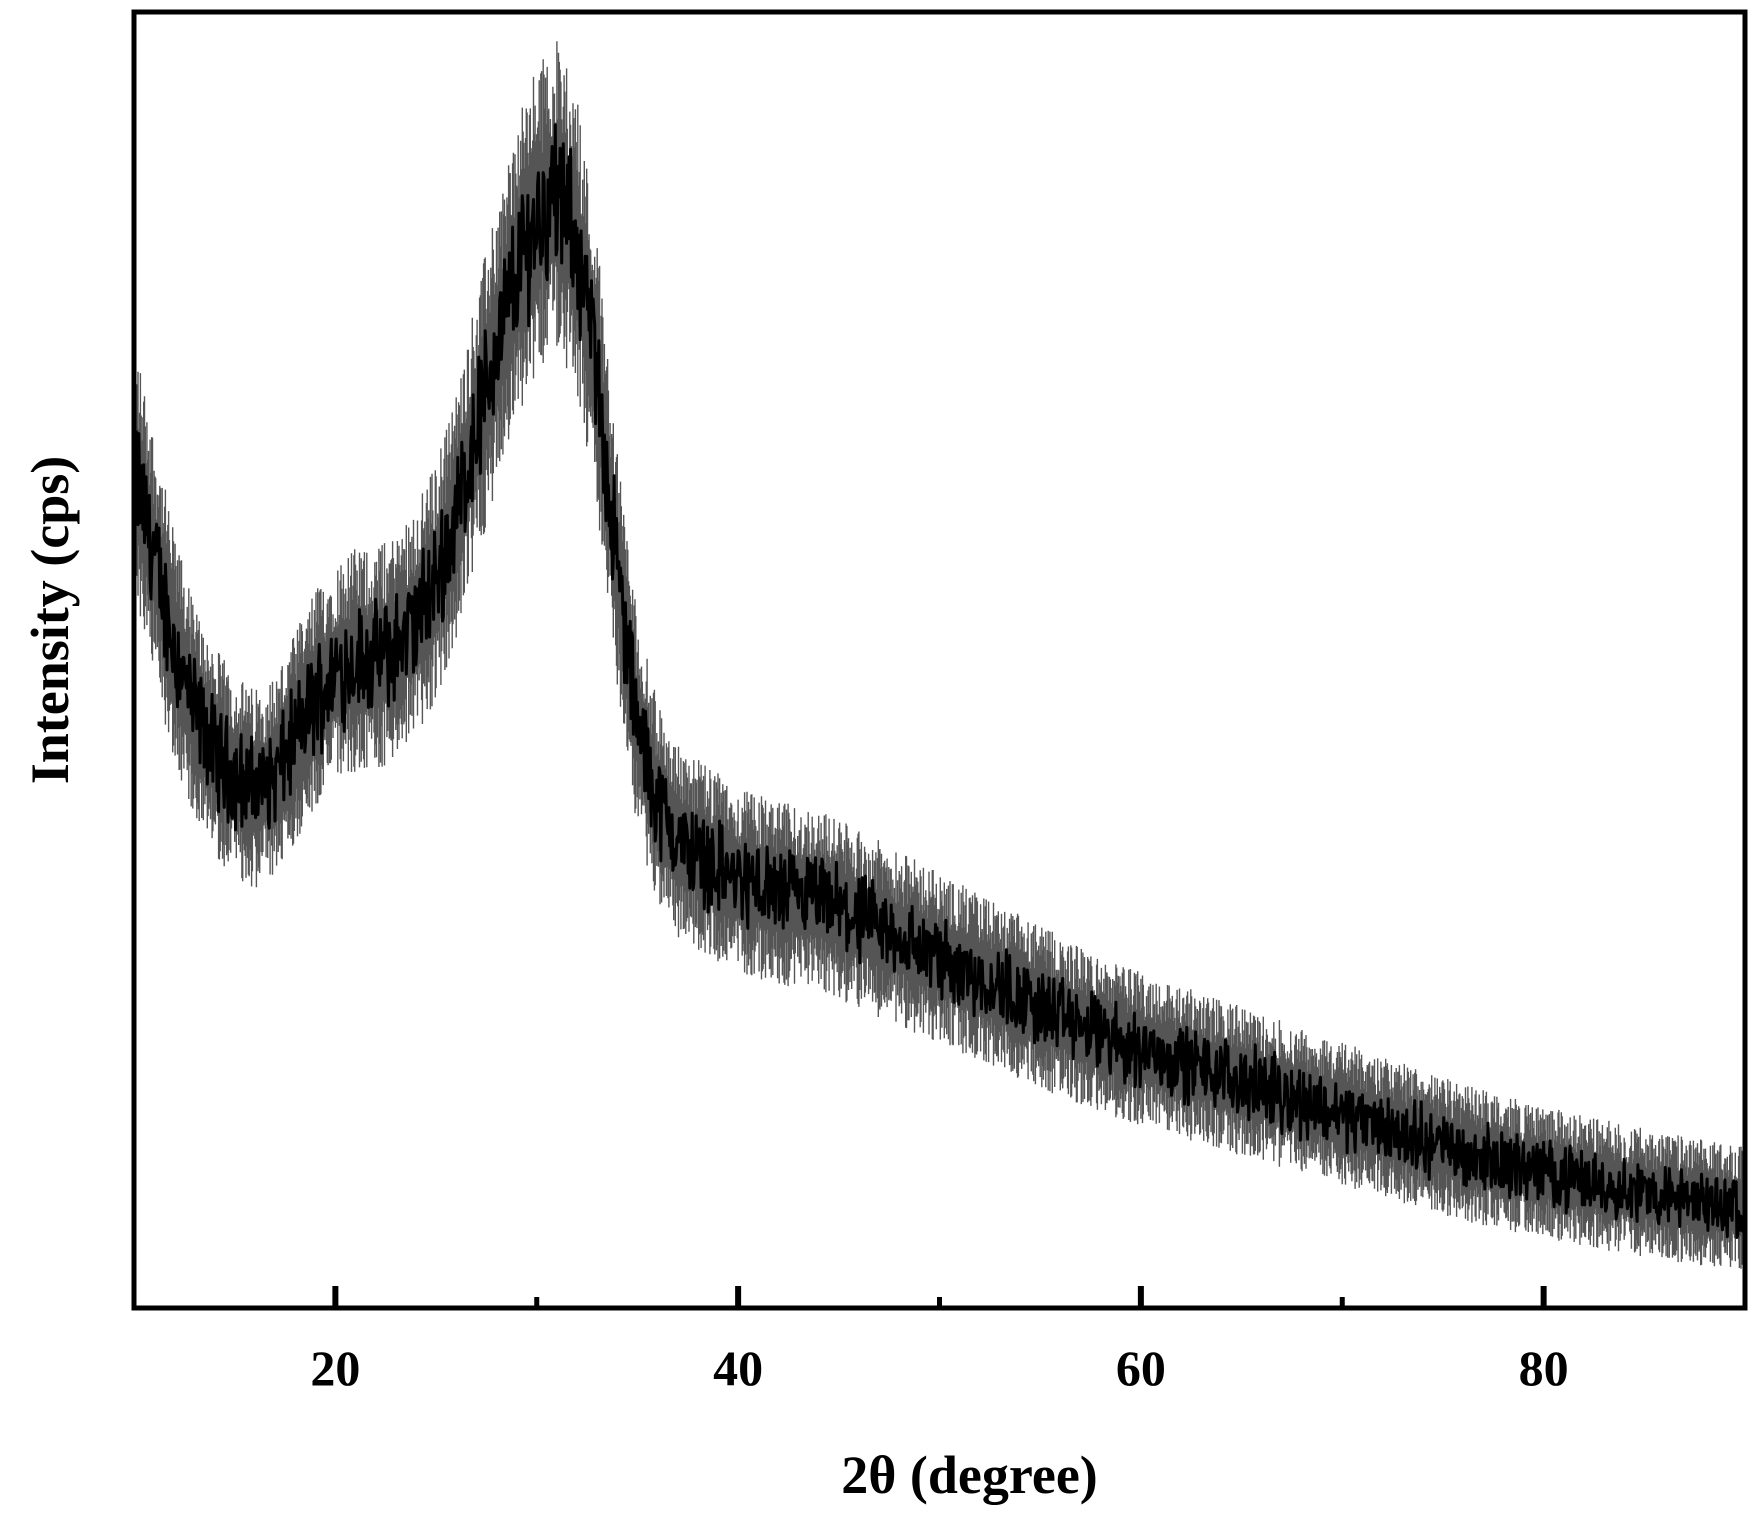 Image resolution: width=1754 pixels, height=1515 pixels. I want to click on x-tick-label: 40, so click(738, 1368).